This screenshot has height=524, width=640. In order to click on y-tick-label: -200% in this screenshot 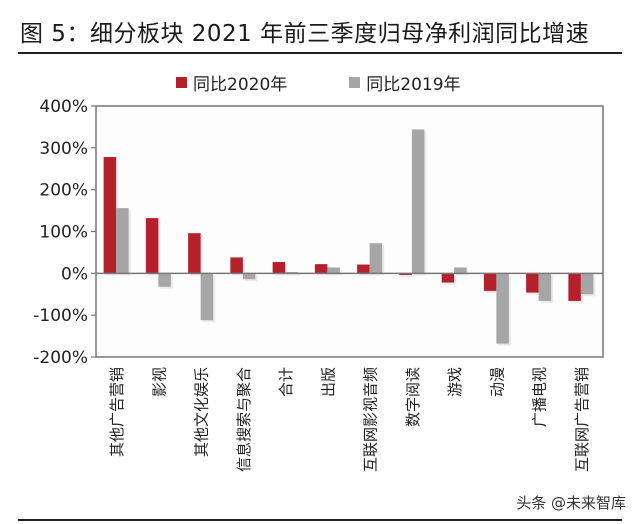, I will do `click(60, 358)`.